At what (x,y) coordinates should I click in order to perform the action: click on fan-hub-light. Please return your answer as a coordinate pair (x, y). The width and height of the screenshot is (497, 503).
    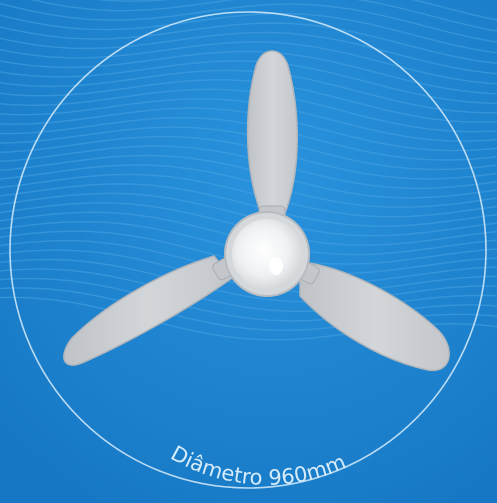
    Looking at the image, I should click on (267, 254).